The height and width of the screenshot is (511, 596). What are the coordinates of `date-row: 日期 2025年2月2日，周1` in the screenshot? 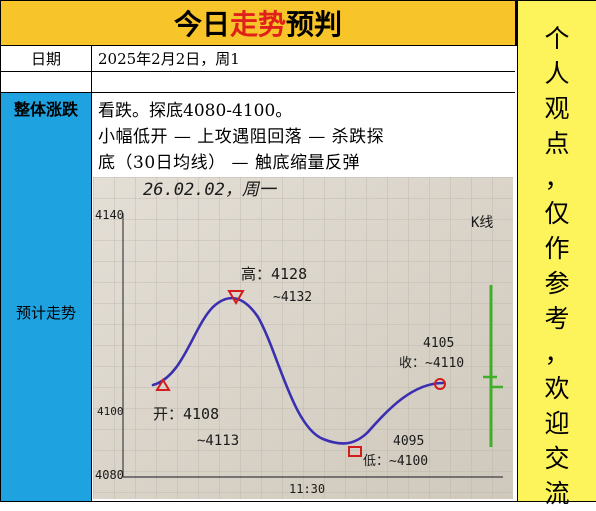 It's located at (258, 59).